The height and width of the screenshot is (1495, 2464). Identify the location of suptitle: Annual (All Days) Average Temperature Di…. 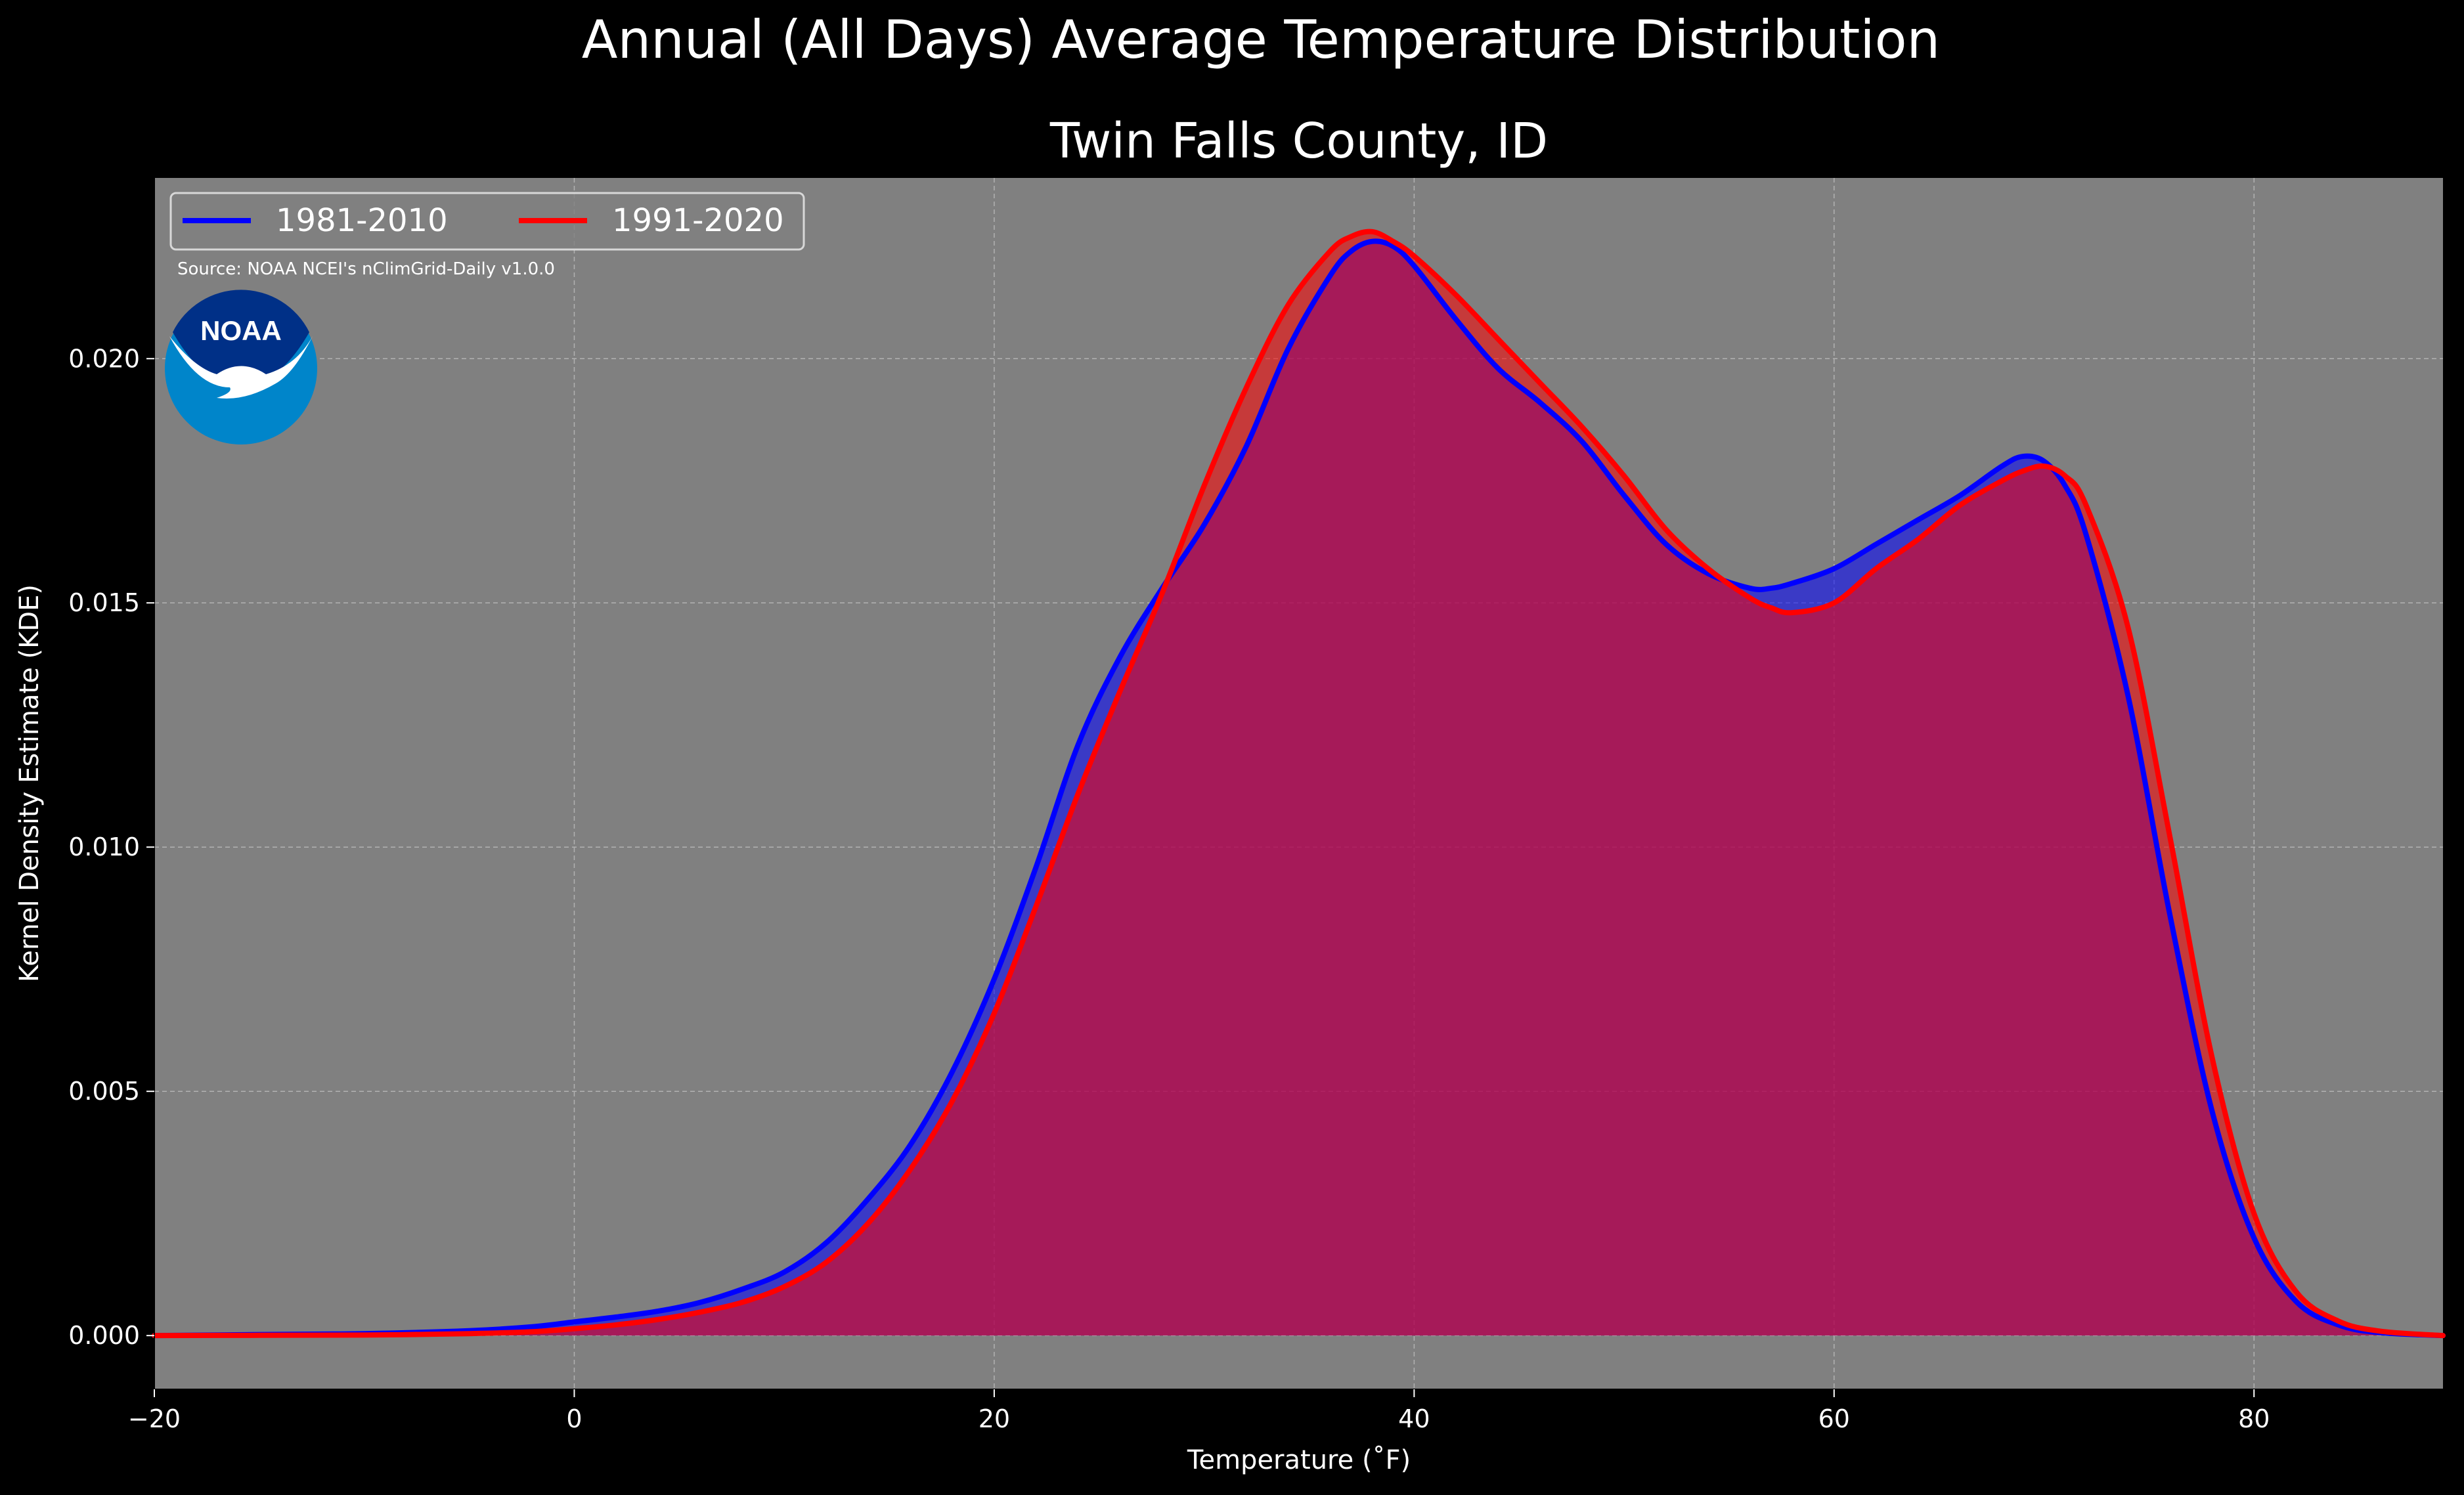
(1261, 39).